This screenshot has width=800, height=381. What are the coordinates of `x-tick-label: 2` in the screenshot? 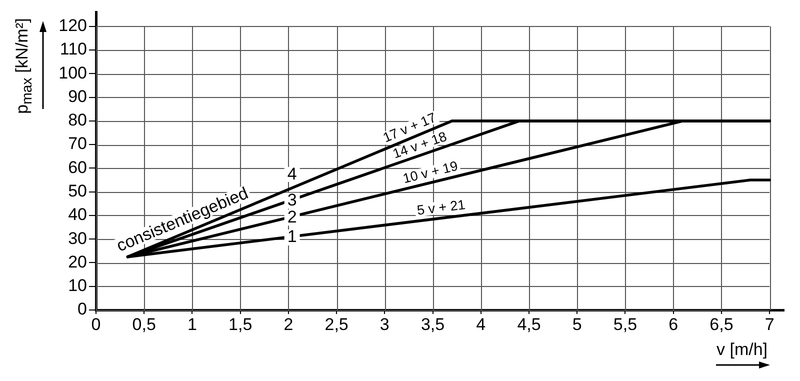 It's located at (289, 324).